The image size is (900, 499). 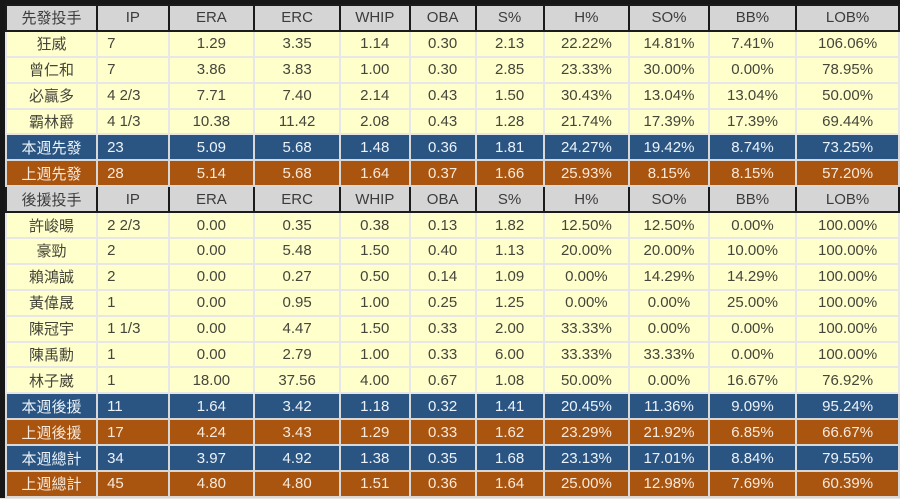 What do you see at coordinates (669, 432) in the screenshot?
I see `summary-stat-cell: 21.92%` at bounding box center [669, 432].